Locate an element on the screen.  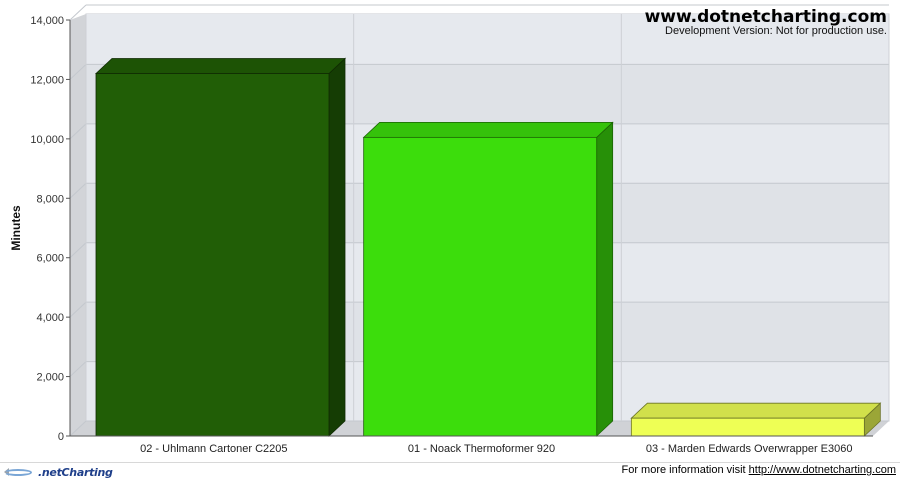
left-wall is located at coordinates (78, 225).